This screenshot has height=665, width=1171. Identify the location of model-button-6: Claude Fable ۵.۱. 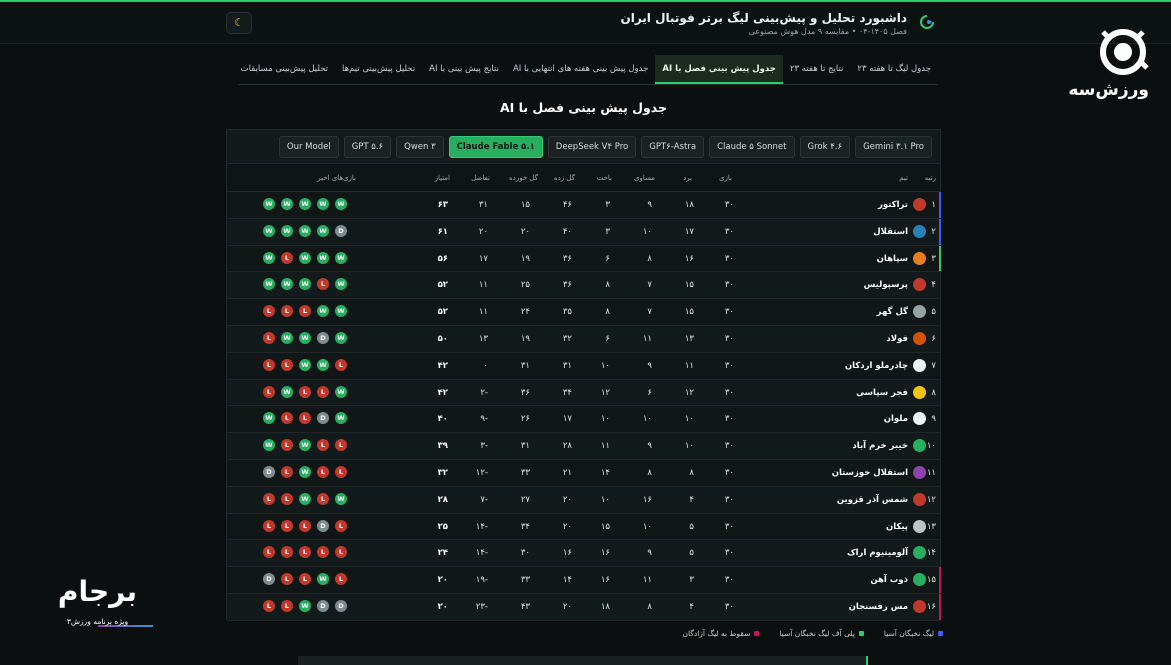
(495, 146).